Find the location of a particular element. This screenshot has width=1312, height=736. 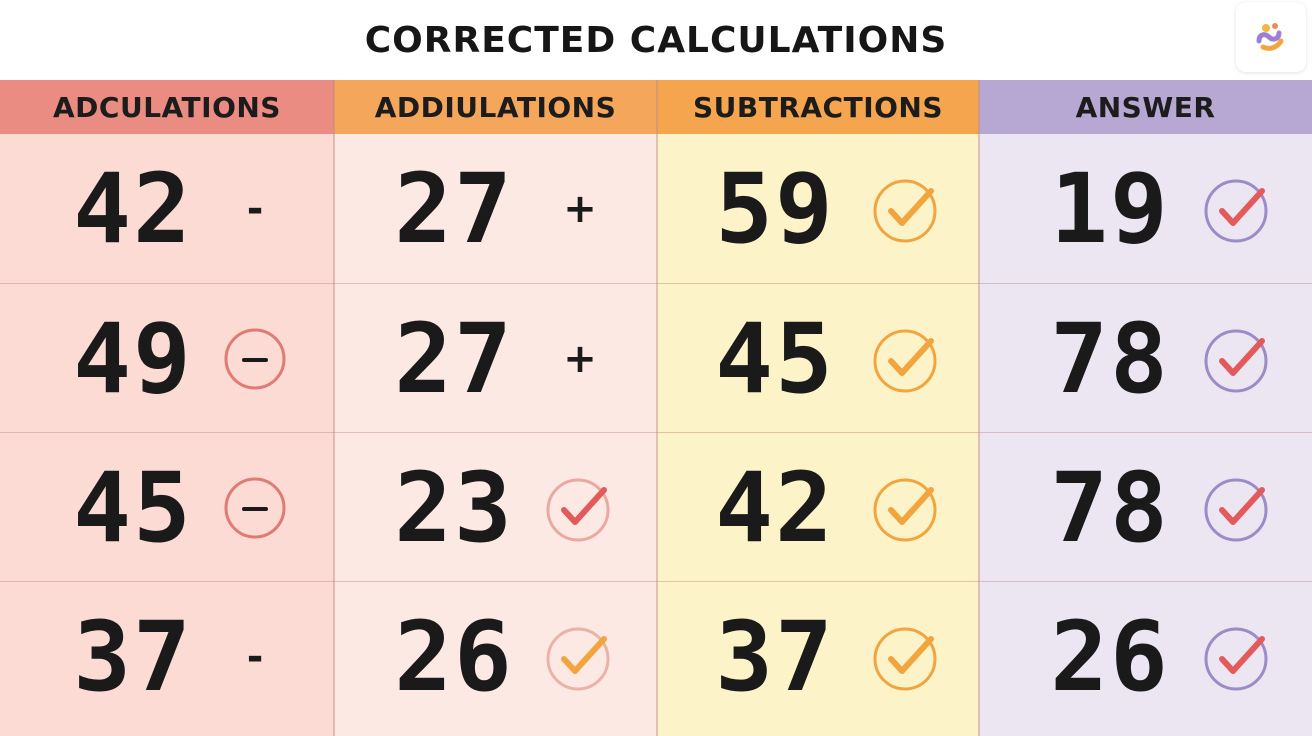

column-header: SUBTRACTIONS is located at coordinates (818, 107).